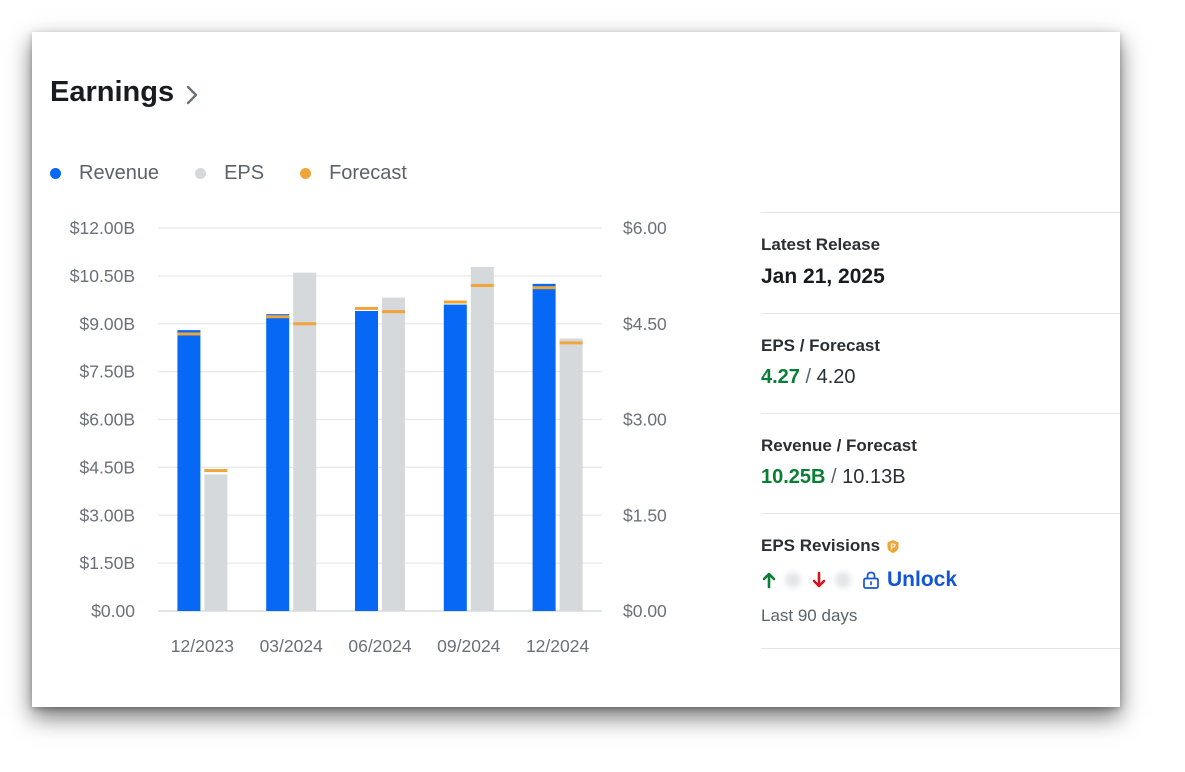 This screenshot has width=1185, height=772. Describe the element at coordinates (380, 646) in the screenshot. I see `x-axis-tick-label: 06/2024` at that location.